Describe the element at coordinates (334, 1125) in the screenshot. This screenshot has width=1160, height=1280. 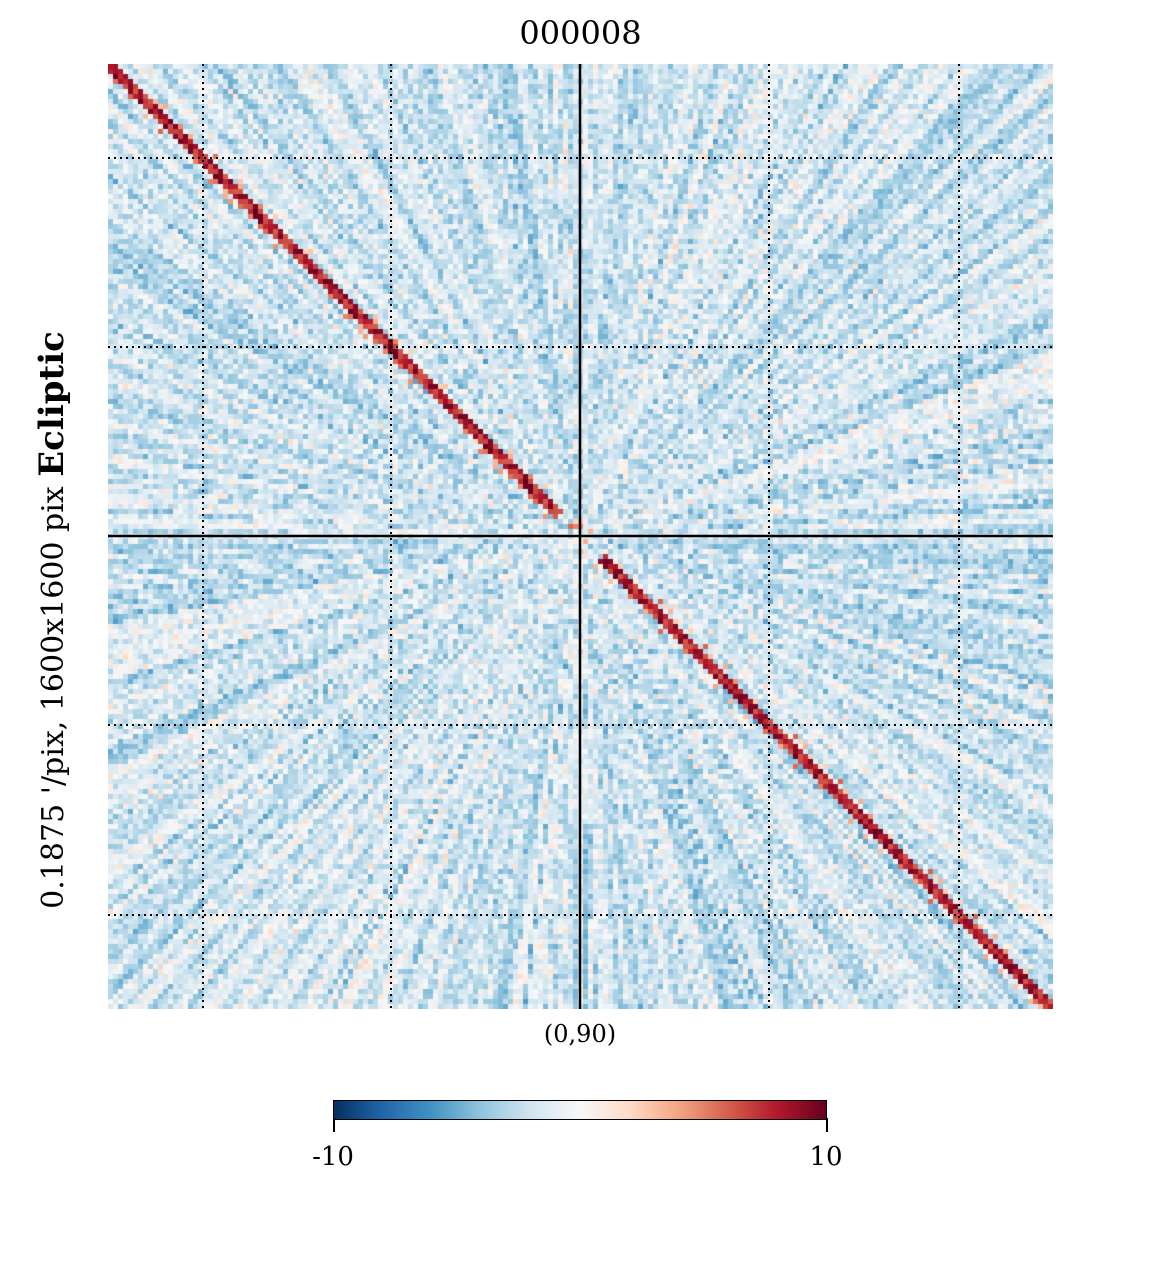
I see `colorbar-tick-min` at that location.